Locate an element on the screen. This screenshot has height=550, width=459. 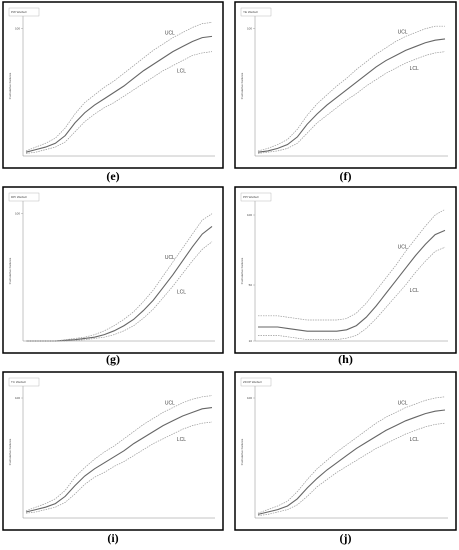
caption: (i) is located at coordinates (112, 538).